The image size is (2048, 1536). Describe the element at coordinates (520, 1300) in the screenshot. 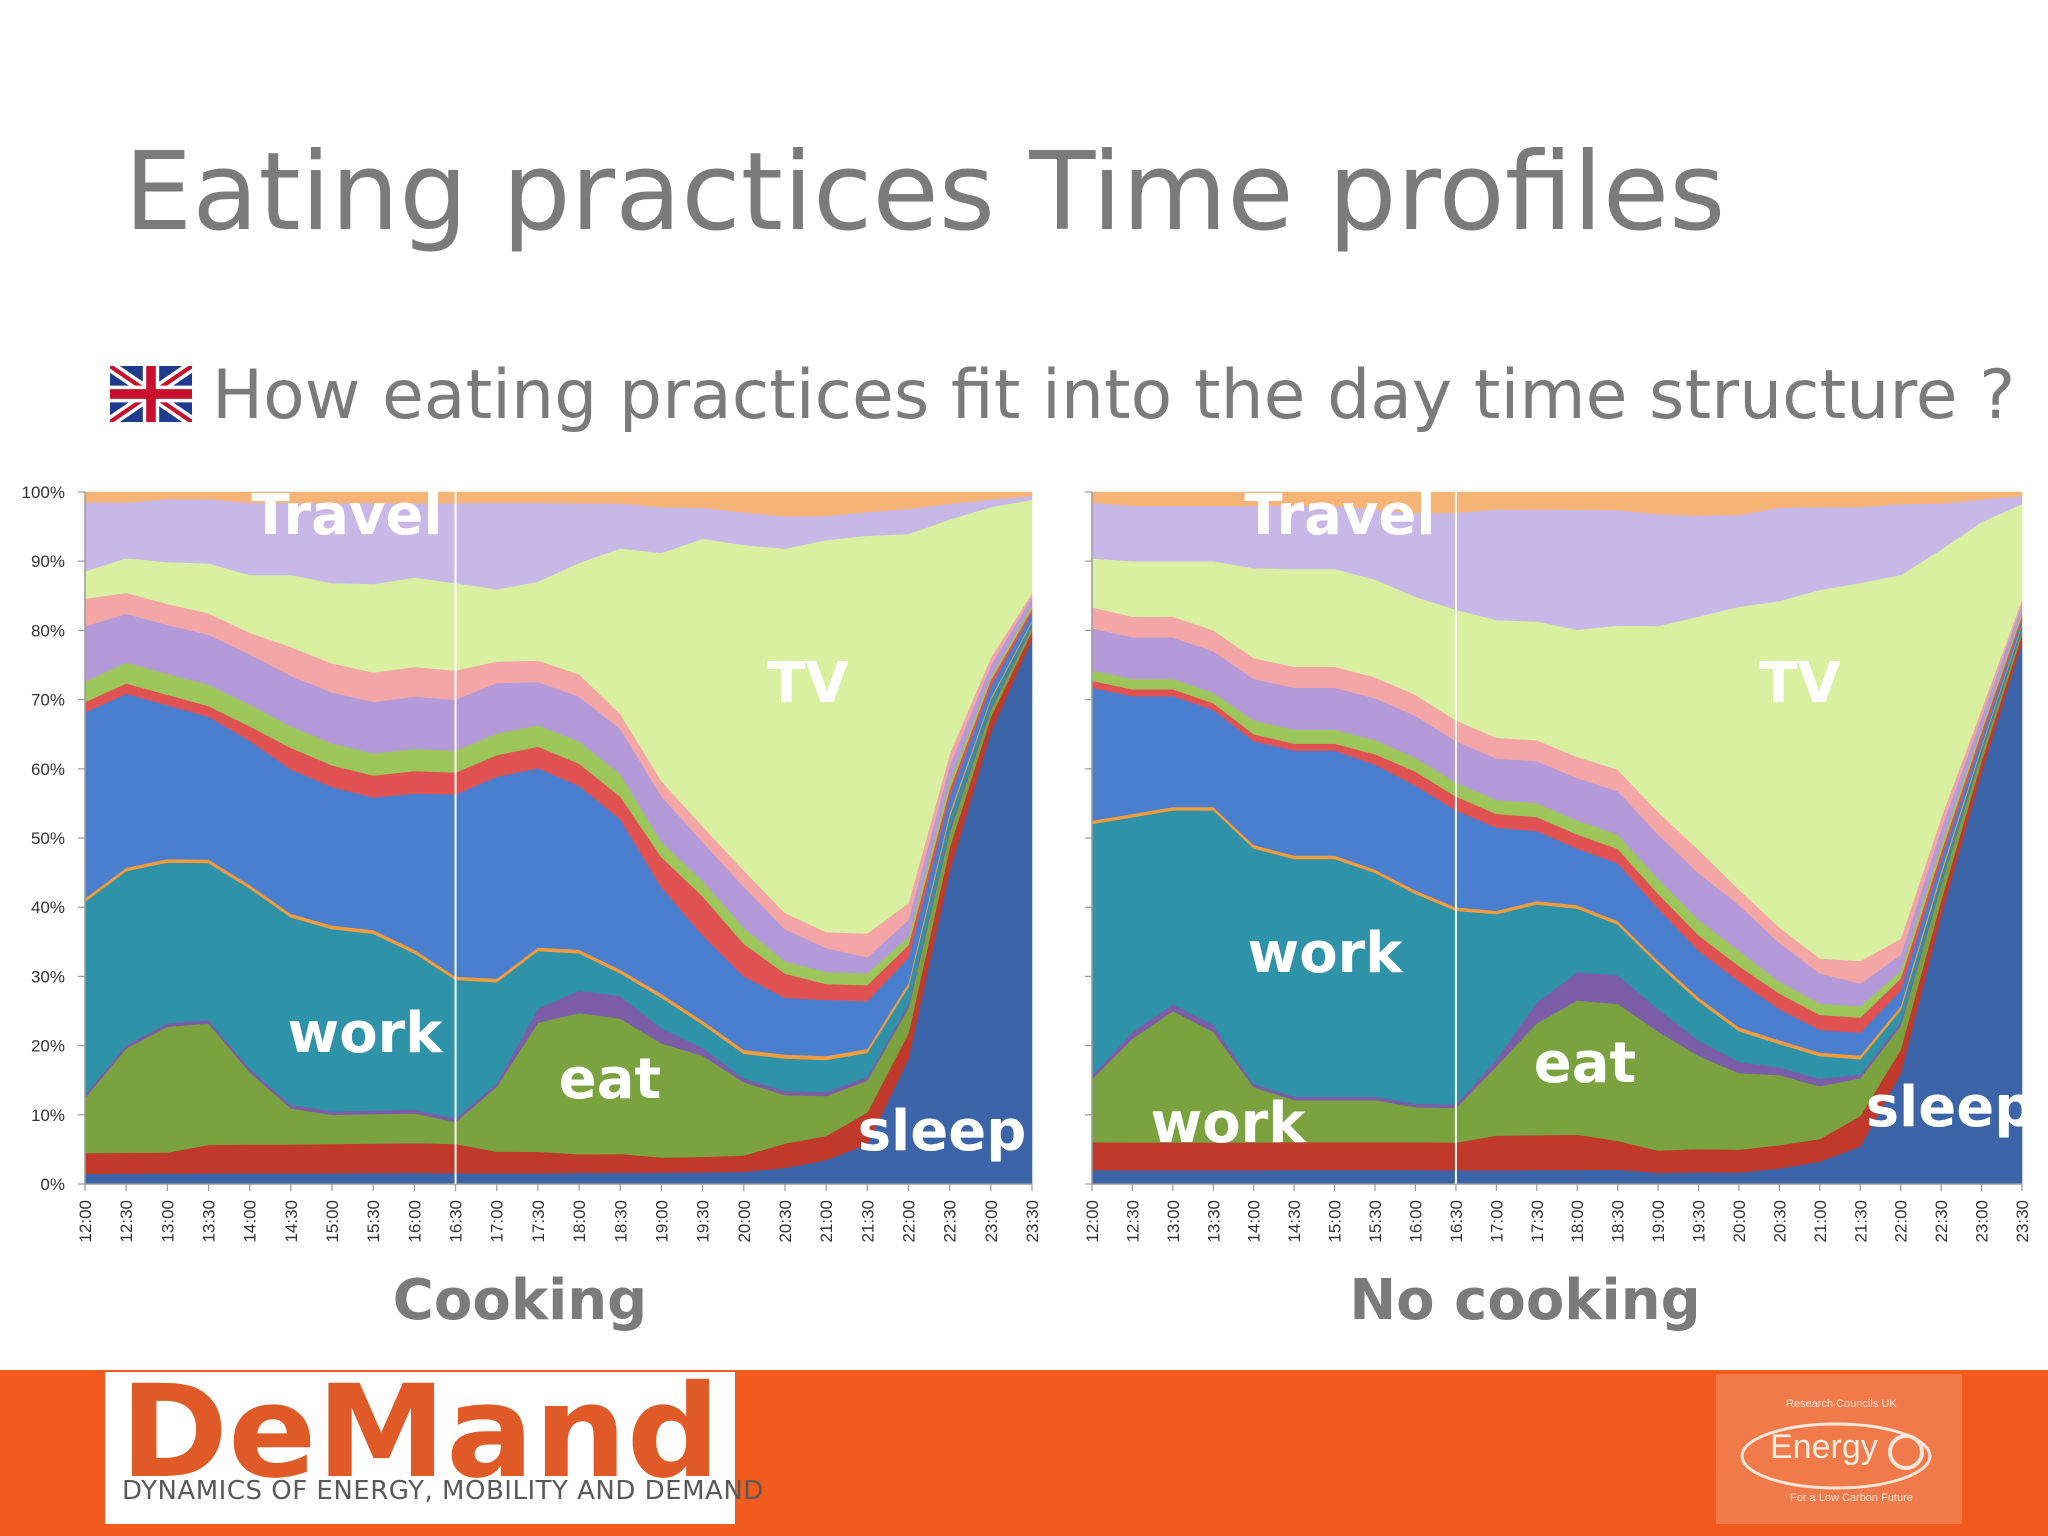

I see `chart-caption-cooking: Cooking` at that location.